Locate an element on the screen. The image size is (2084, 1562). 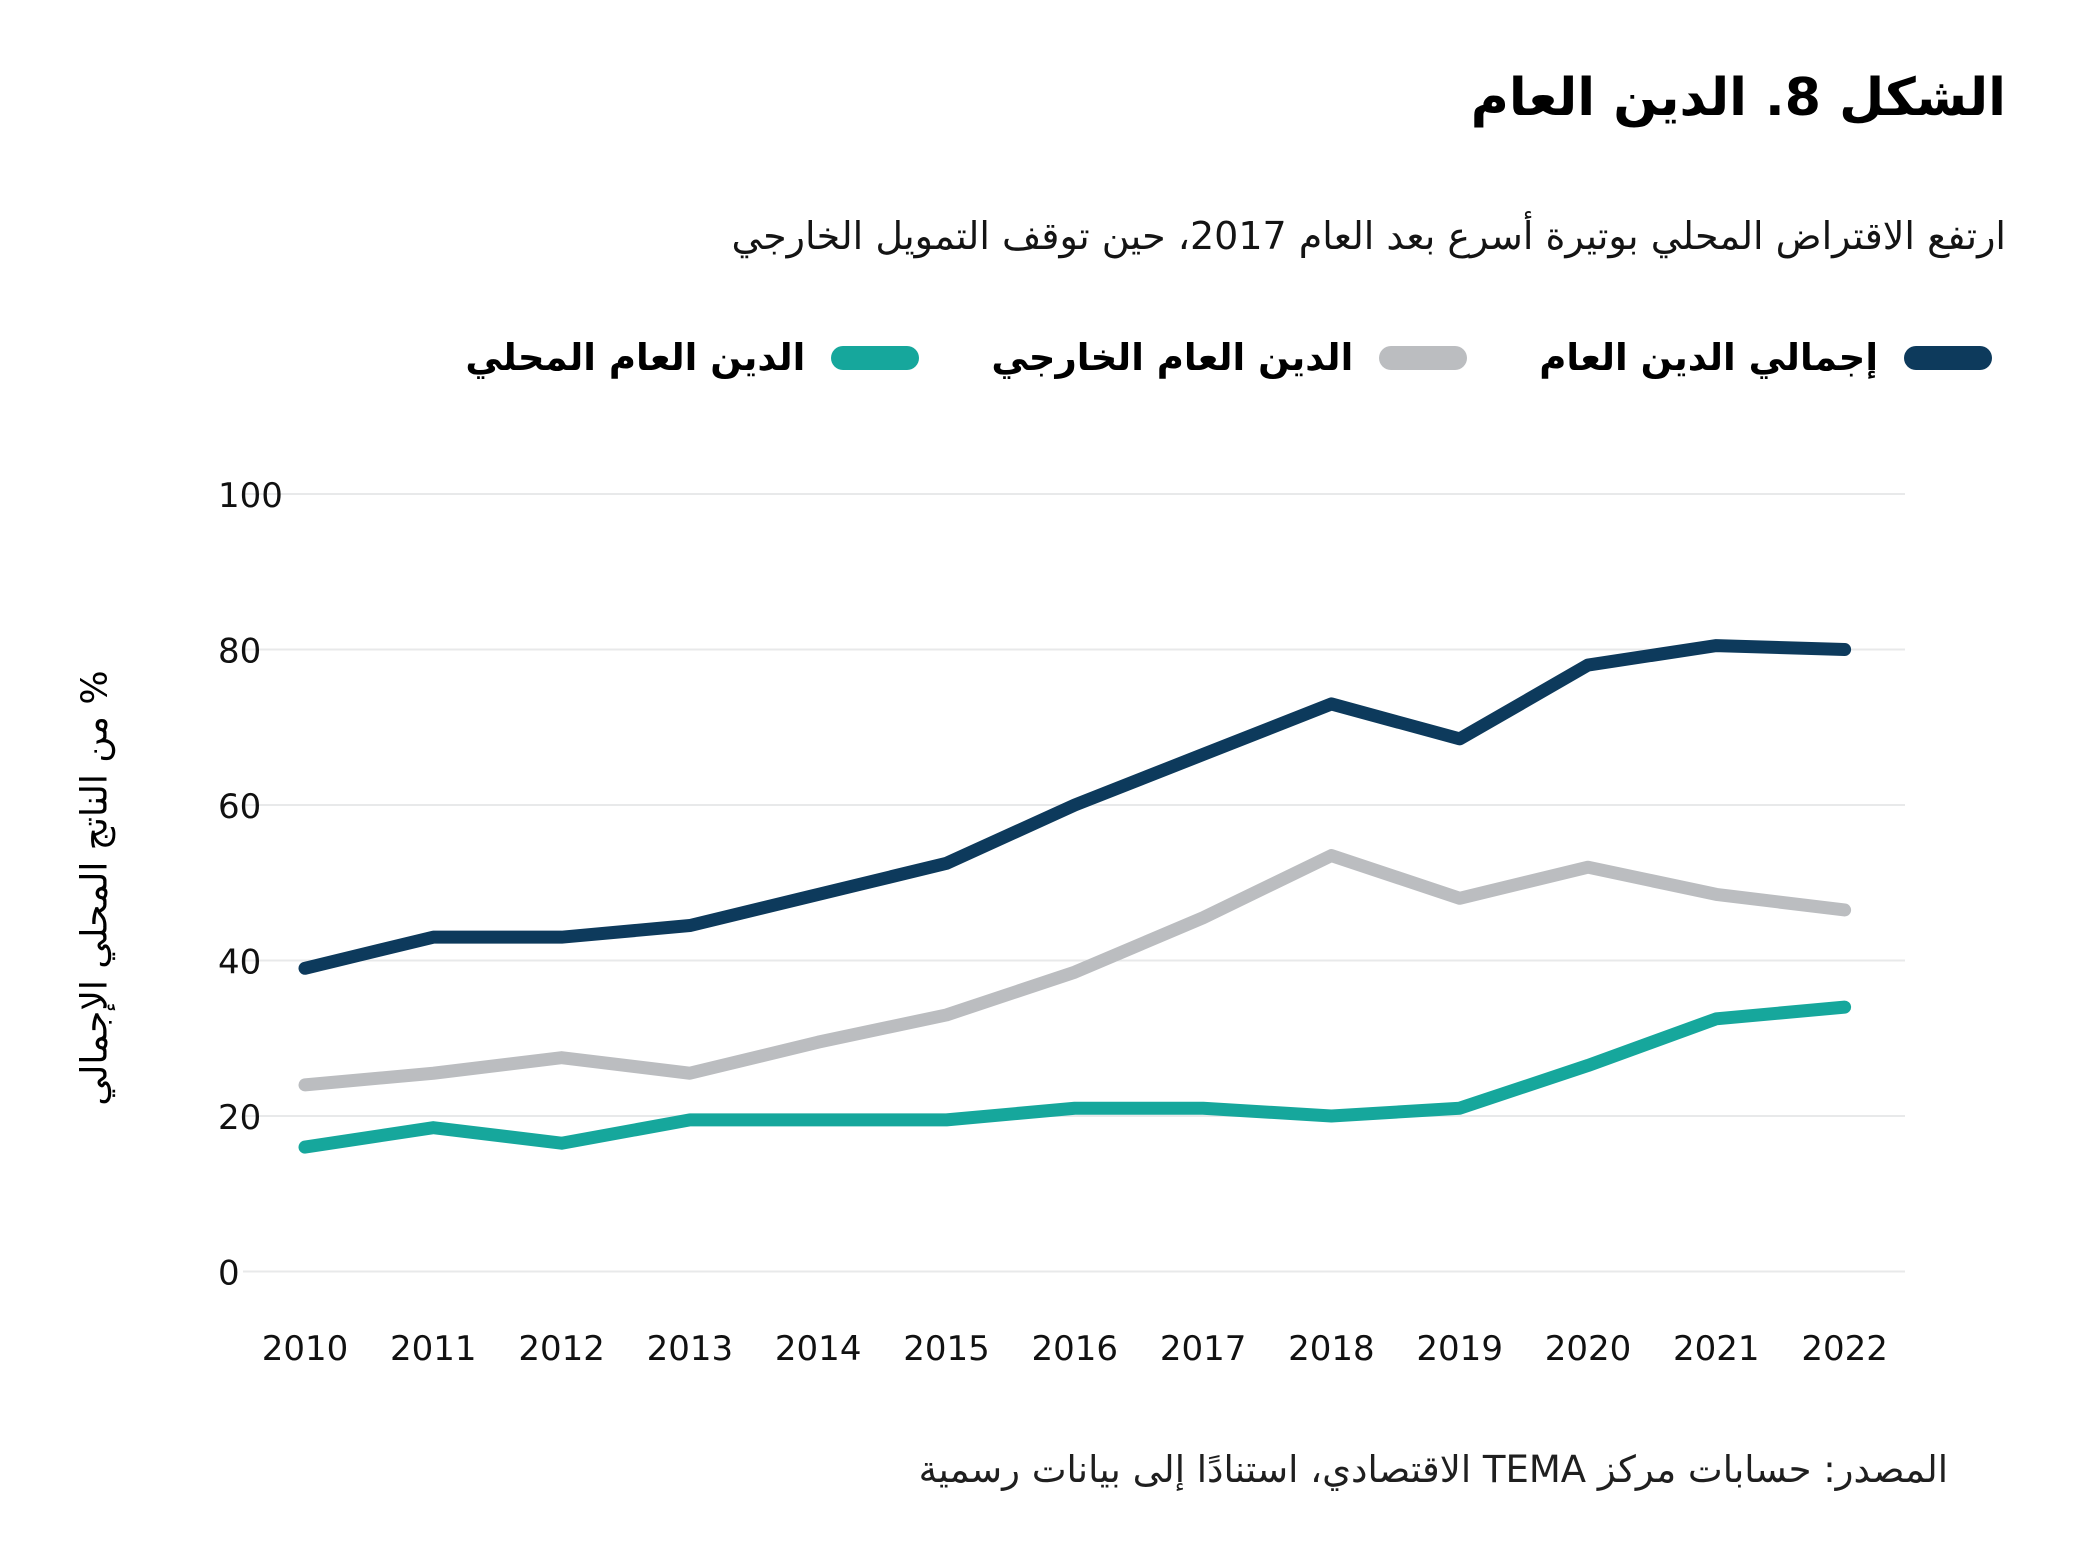
x-tick-label-2013: 2013 is located at coordinates (690, 1349).